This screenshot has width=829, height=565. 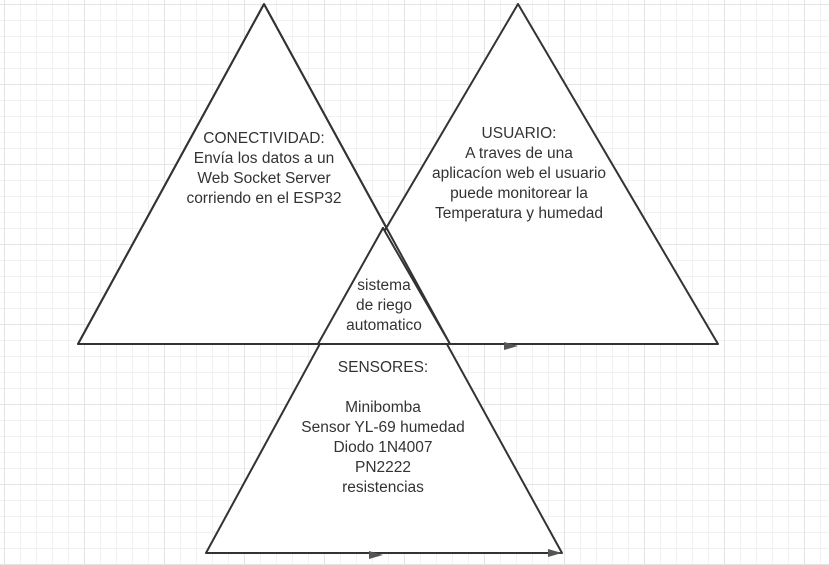 What do you see at coordinates (264, 198) in the screenshot?
I see `conectividad-line-4: corriendo en el ESP32` at bounding box center [264, 198].